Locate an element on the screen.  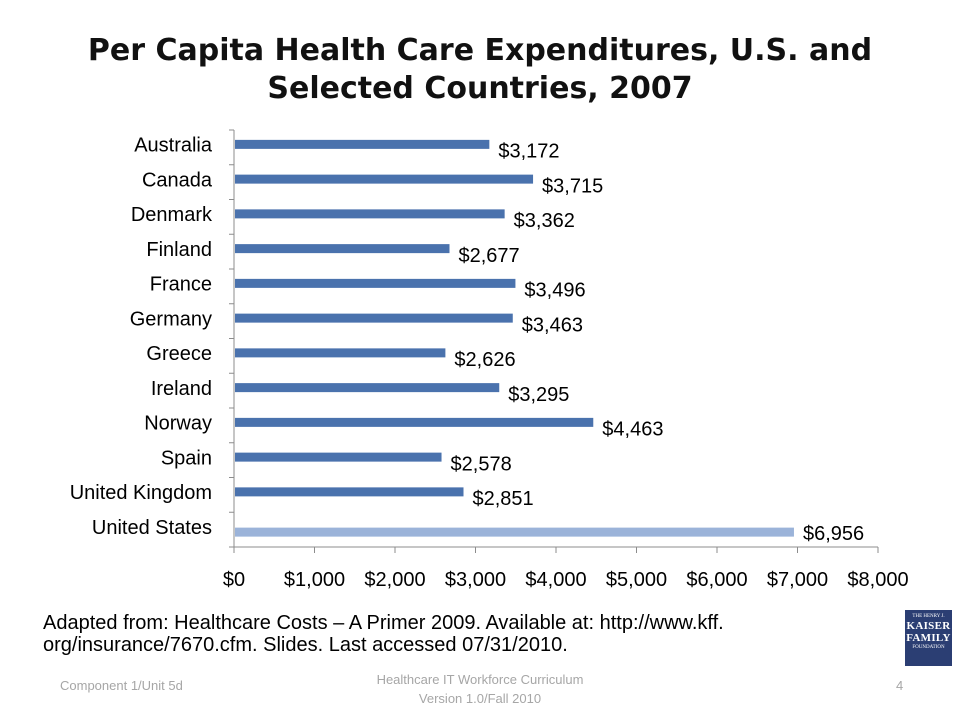
data-label: $3,172 is located at coordinates (528, 152).